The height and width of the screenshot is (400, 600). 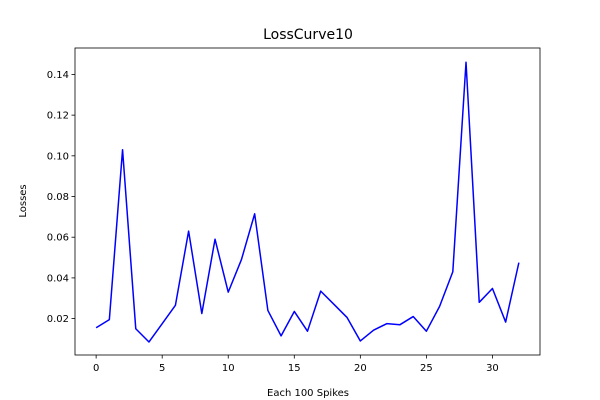 I want to click on y-tick-label: 0.14, so click(x=58, y=75).